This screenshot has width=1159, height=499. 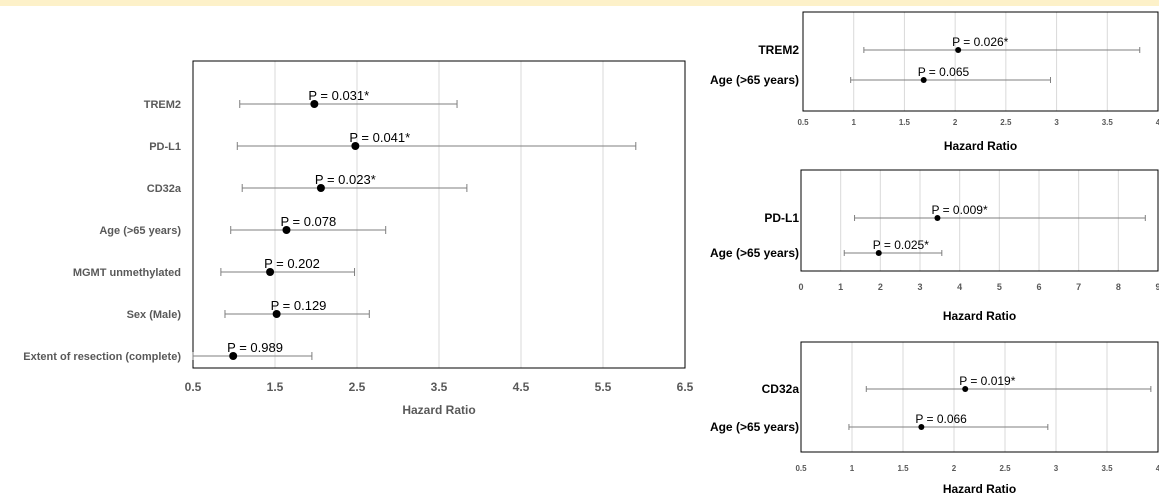 What do you see at coordinates (127, 273) in the screenshot?
I see `row-label: MGMT unmethylated` at bounding box center [127, 273].